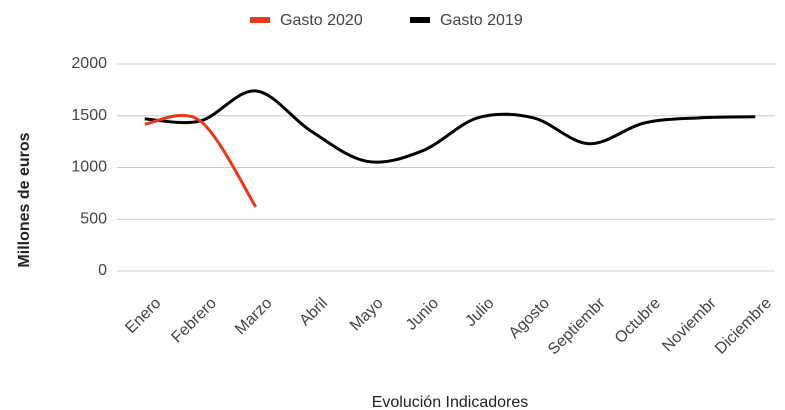 The width and height of the screenshot is (785, 410). Describe the element at coordinates (367, 315) in the screenshot. I see `x-tick-label: Mayo` at that location.